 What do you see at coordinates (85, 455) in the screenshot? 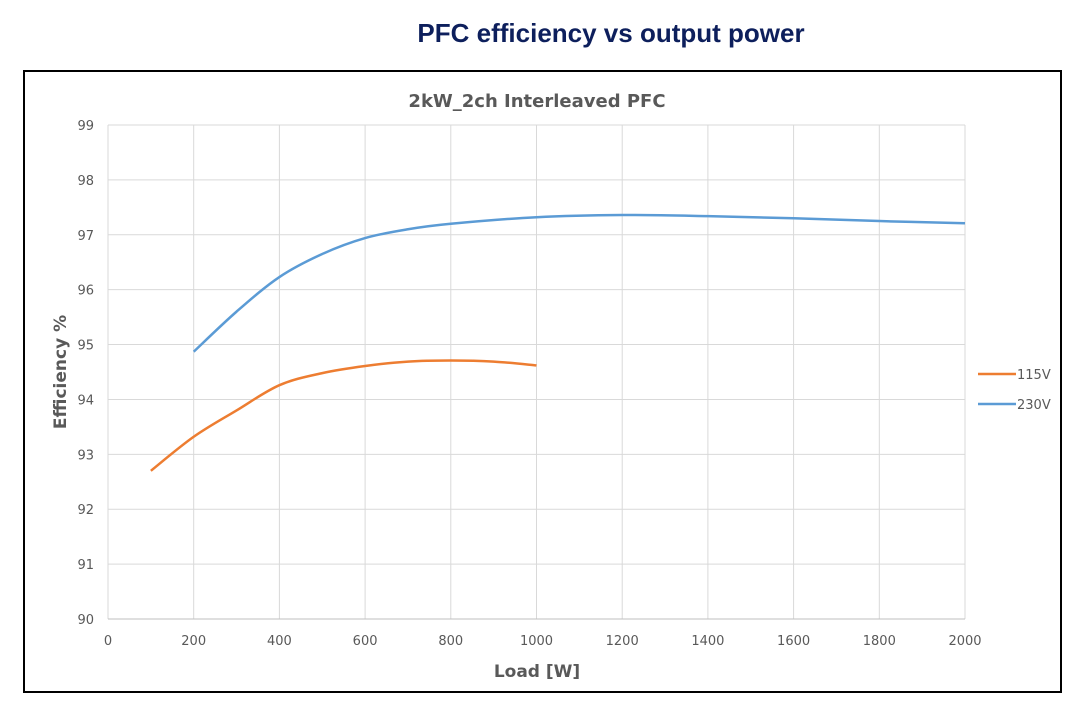
I see `y-tick-label: 93` at bounding box center [85, 455].